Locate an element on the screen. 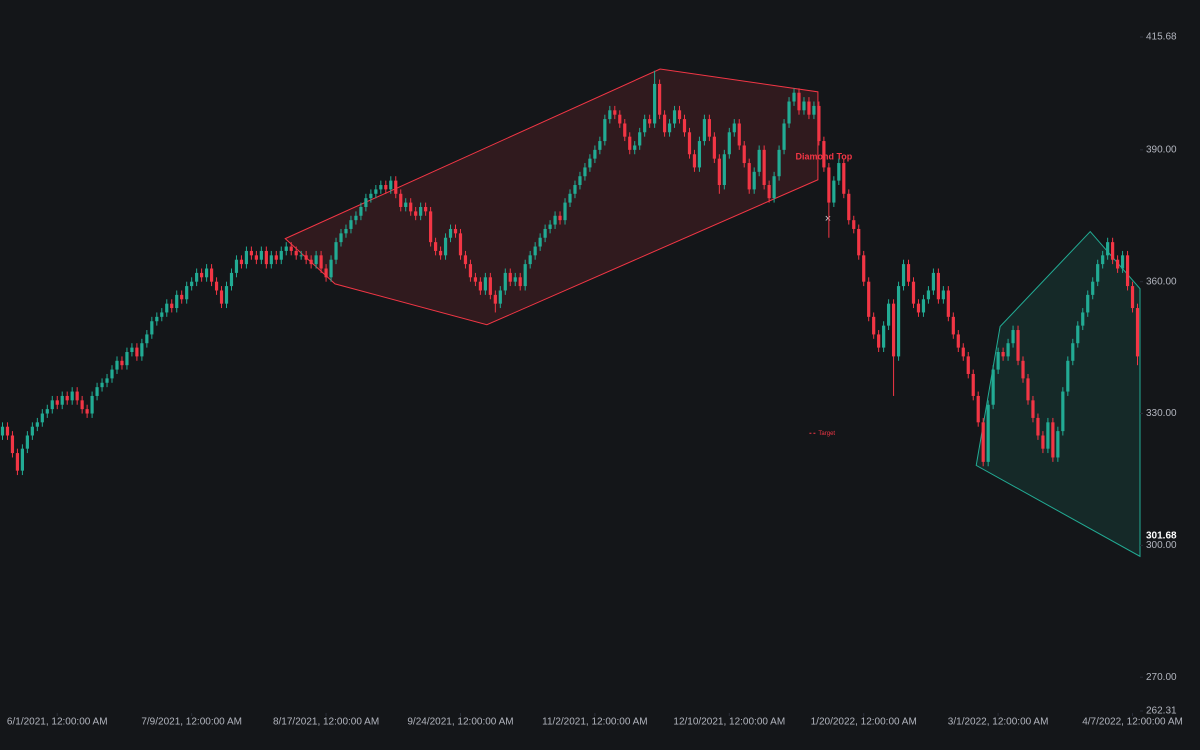 Image resolution: width=1200 pixels, height=750 pixels. x-tick-label: 4/7/2022, 12:00:00 AM is located at coordinates (1132, 722).